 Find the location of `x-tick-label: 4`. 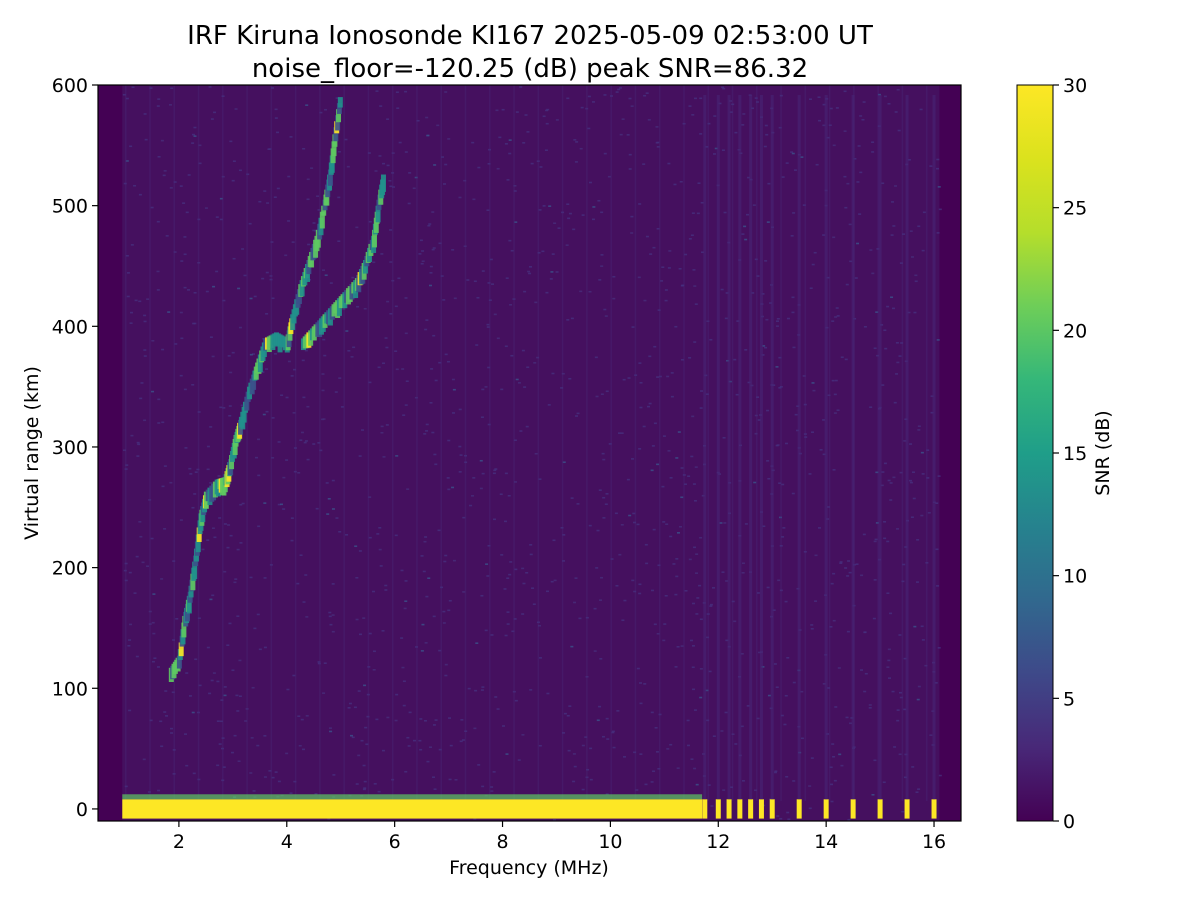

x-tick-label: 4 is located at coordinates (287, 842).